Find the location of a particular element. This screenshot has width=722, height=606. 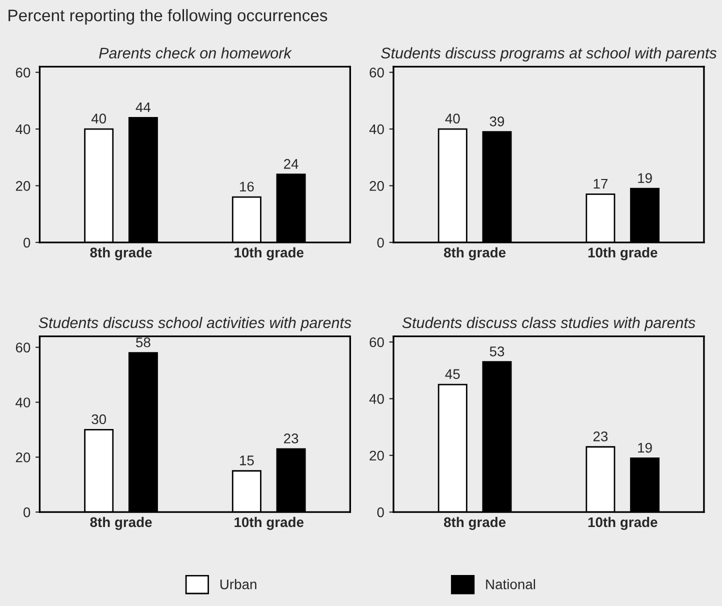

legend-label: Urban is located at coordinates (238, 584).